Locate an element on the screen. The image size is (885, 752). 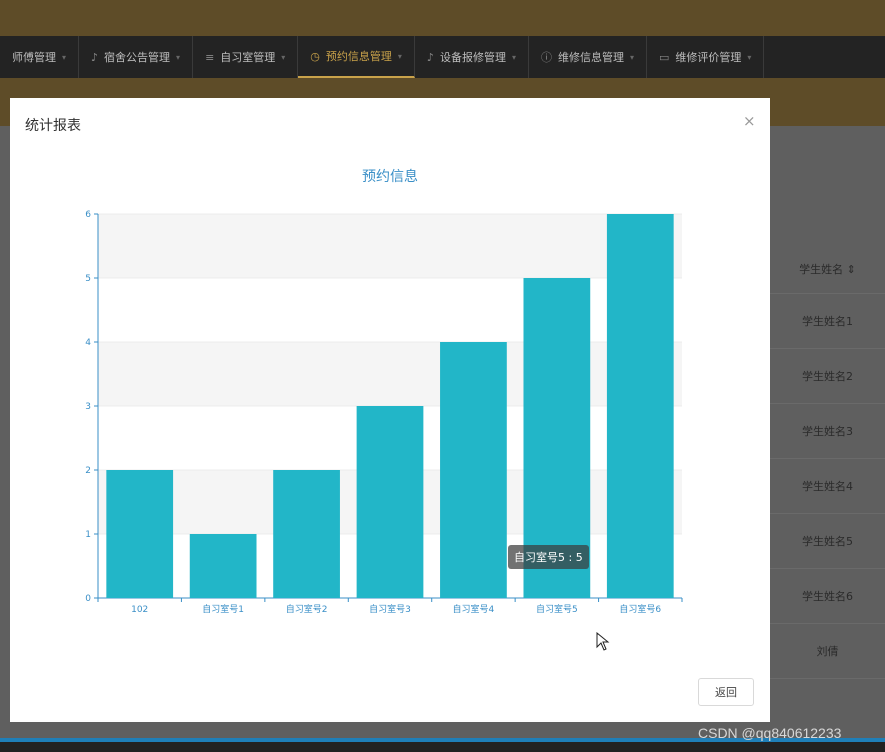
nav-item-2: ≡ 自习室管理 ▾ is located at coordinates (246, 57).